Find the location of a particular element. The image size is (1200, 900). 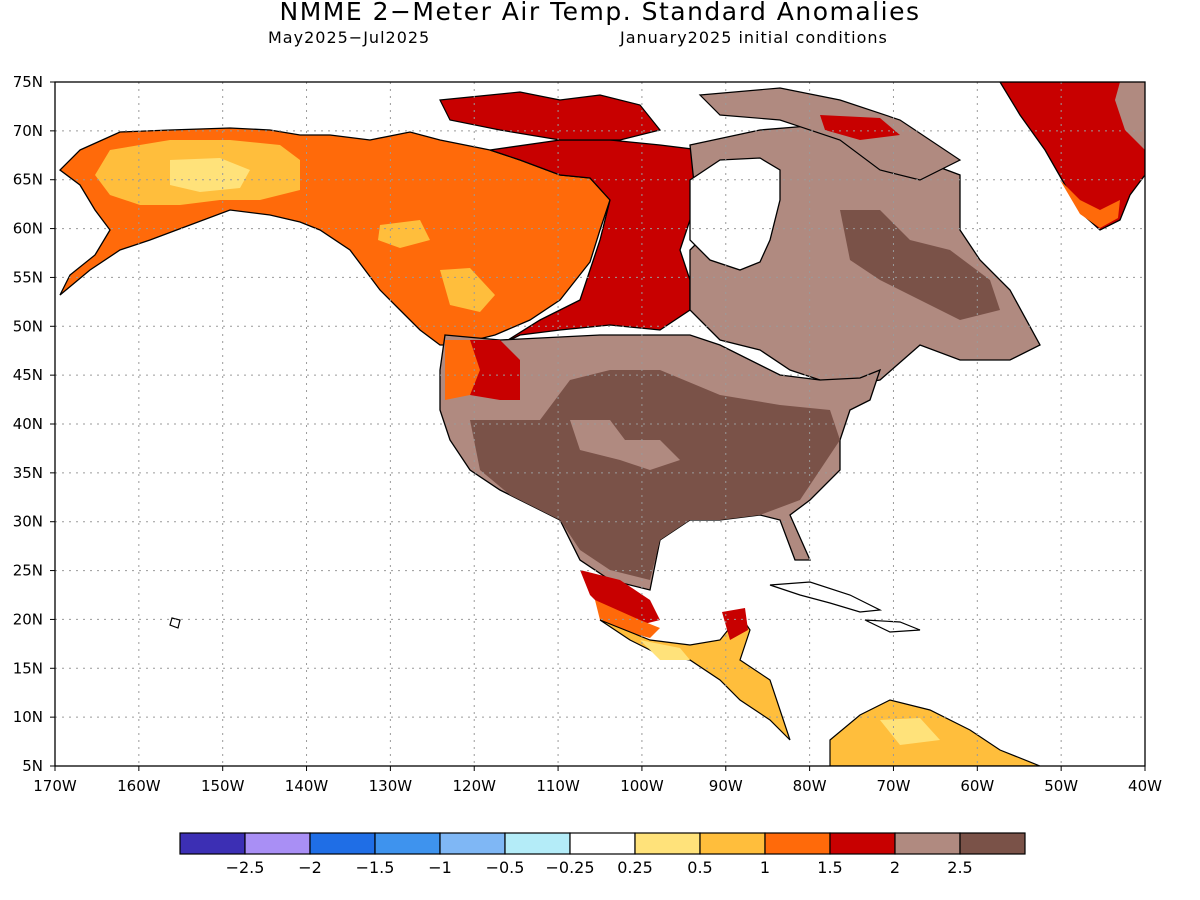

lon-label: 130W is located at coordinates (391, 786).